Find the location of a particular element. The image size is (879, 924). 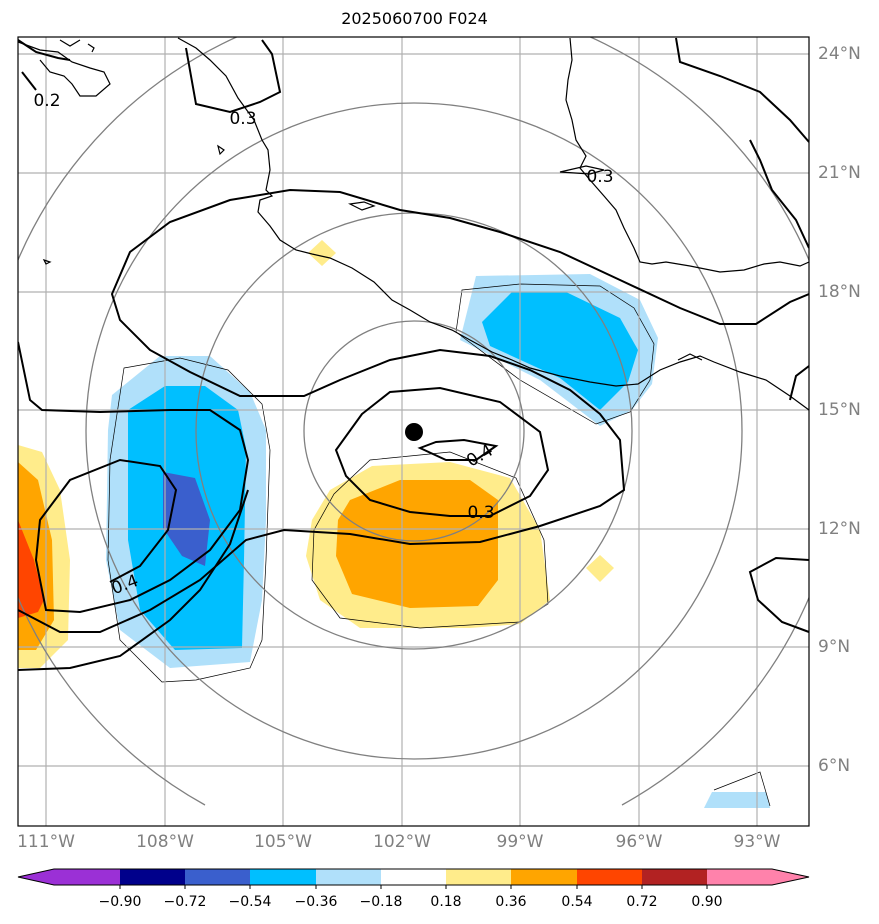

lon-label: 99°W is located at coordinates (520, 842).